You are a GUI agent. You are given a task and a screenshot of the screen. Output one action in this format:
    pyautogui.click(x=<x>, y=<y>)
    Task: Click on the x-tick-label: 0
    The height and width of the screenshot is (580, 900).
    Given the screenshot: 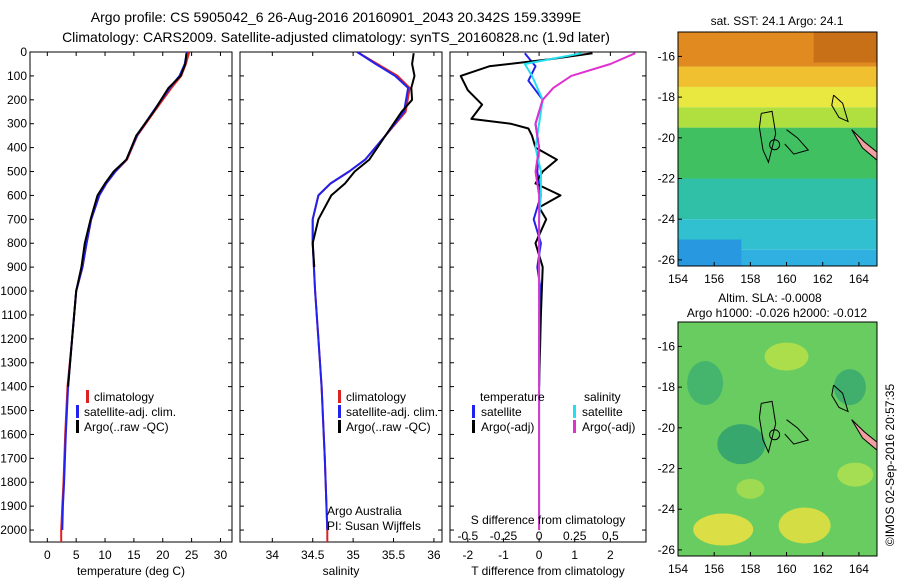 What is the action you would take?
    pyautogui.click(x=47, y=555)
    